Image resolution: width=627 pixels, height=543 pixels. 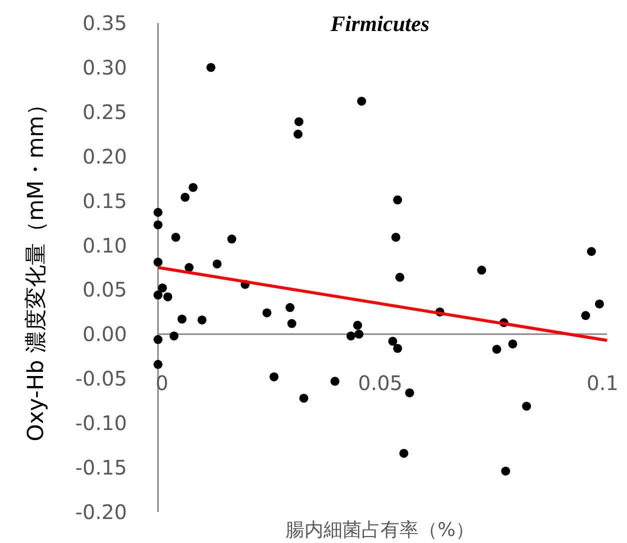 What do you see at coordinates (104, 112) in the screenshot?
I see `y-tick-label: 0.25` at bounding box center [104, 112].